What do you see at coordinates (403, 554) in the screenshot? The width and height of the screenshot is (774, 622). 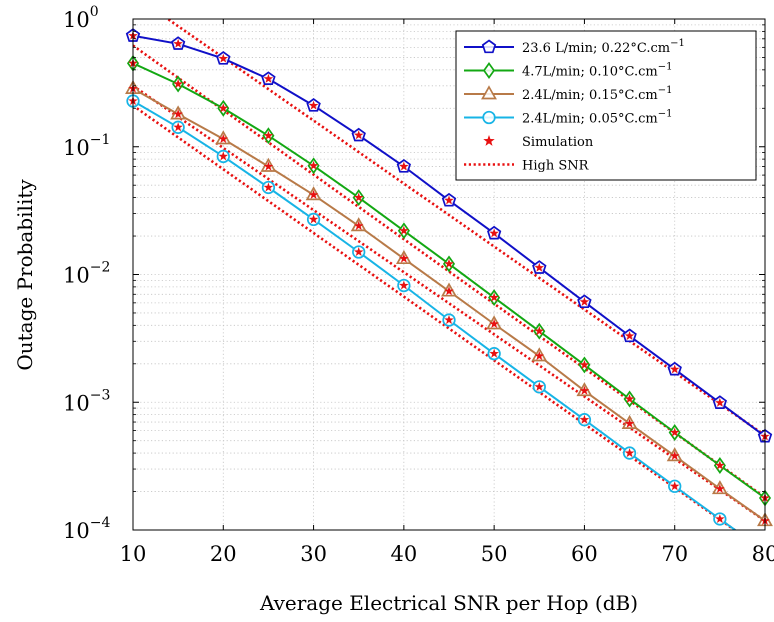 I see `x-tick-label: 40` at bounding box center [403, 554].